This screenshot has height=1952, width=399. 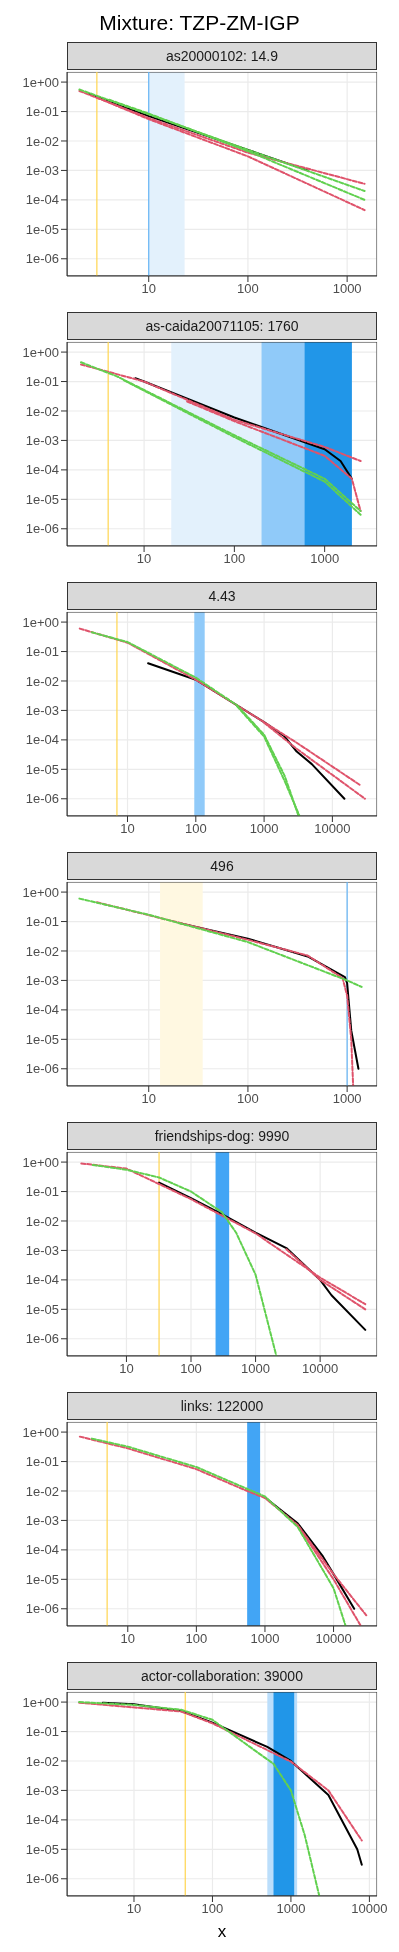 What do you see at coordinates (222, 1676) in the screenshot?
I see `chart-subtitle: actor-collaboration: 39000` at bounding box center [222, 1676].